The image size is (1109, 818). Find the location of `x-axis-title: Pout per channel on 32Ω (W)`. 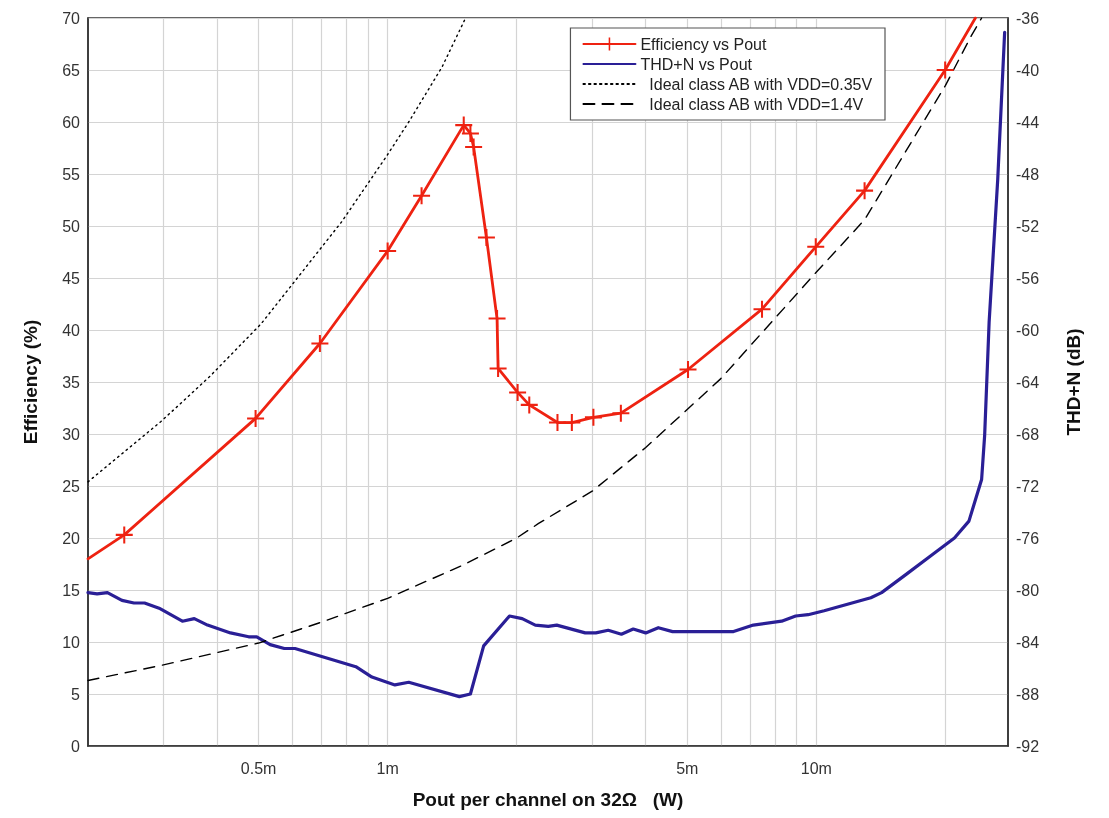

x-axis-title: Pout per channel on 32Ω (W) is located at coordinates (548, 799).